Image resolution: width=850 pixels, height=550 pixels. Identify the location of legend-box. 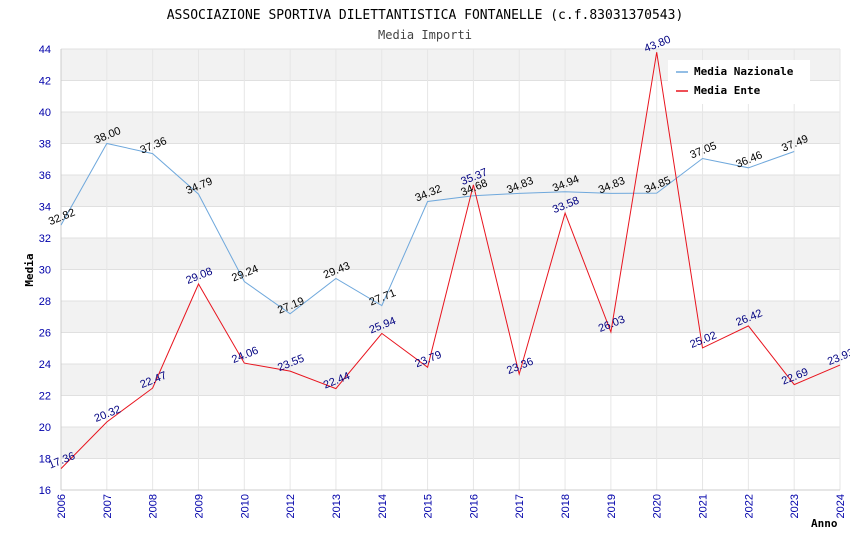
(739, 82).